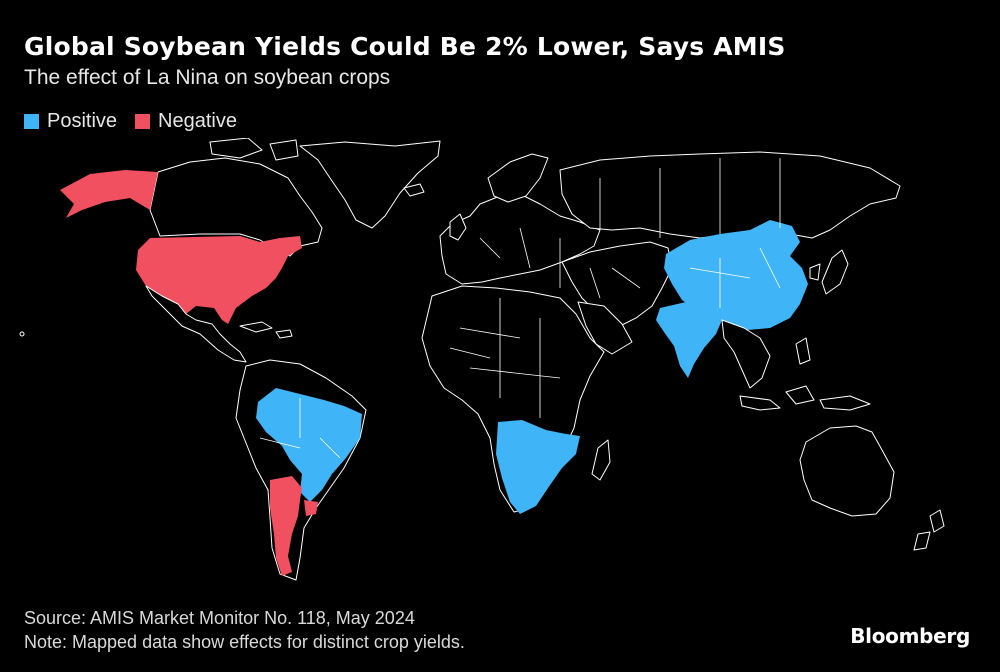 The width and height of the screenshot is (1000, 672). What do you see at coordinates (730, 195) in the screenshot?
I see `russia` at bounding box center [730, 195].